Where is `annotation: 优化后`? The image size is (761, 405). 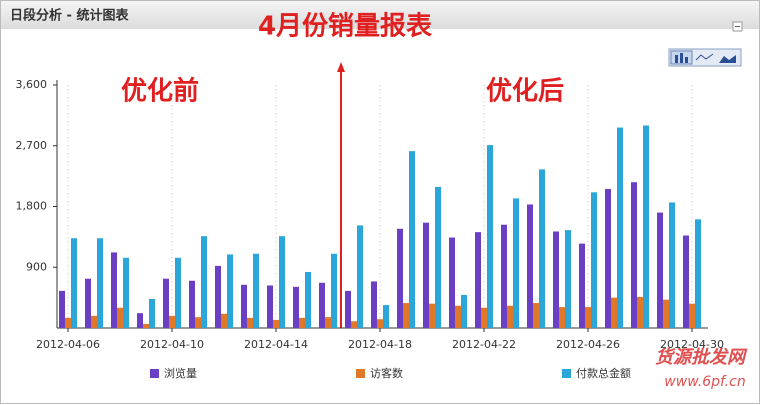
annotation: 优化后 is located at coordinates (525, 92).